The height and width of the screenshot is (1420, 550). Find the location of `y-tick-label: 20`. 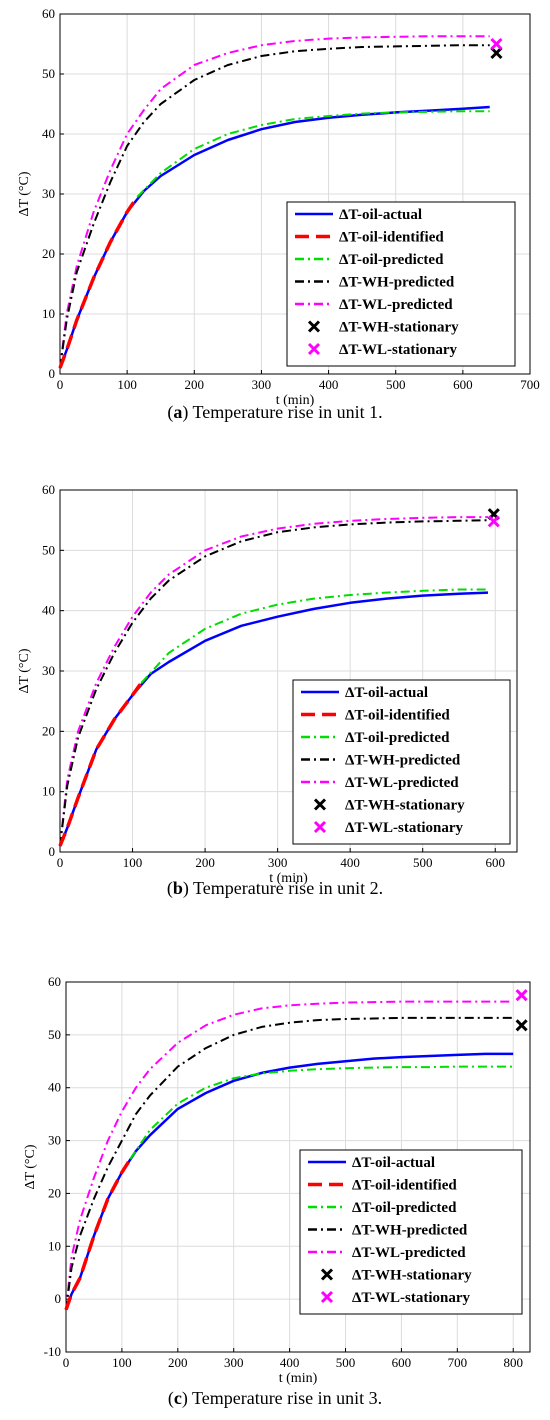

y-tick-label: 20 is located at coordinates (48, 730).